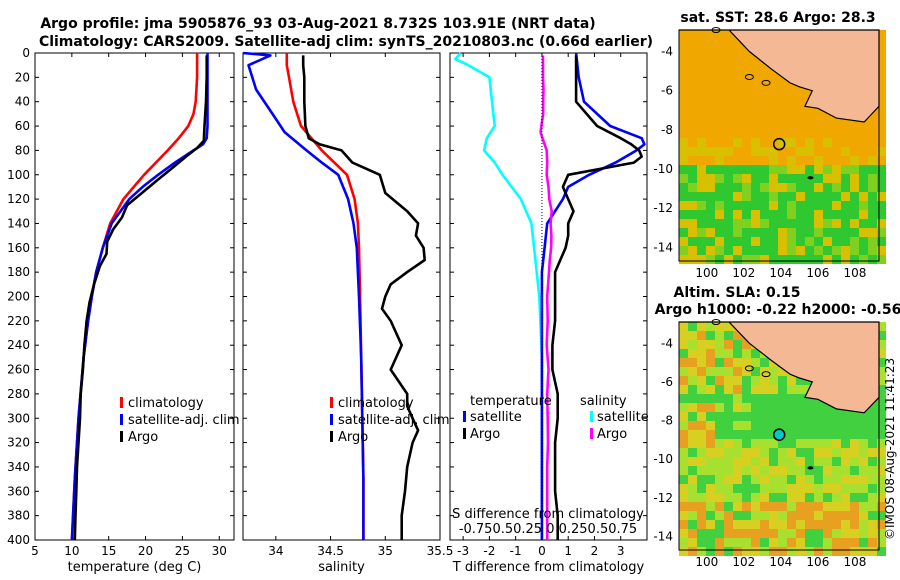  What do you see at coordinates (779, 144) in the screenshot?
I see `argo-position-marker` at bounding box center [779, 144].